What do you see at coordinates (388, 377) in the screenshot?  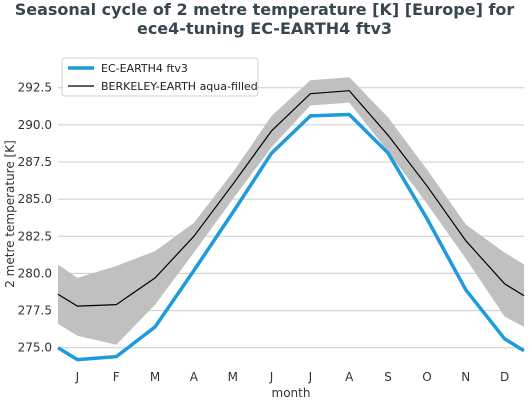 I see `x-tick-label: S` at bounding box center [388, 377].